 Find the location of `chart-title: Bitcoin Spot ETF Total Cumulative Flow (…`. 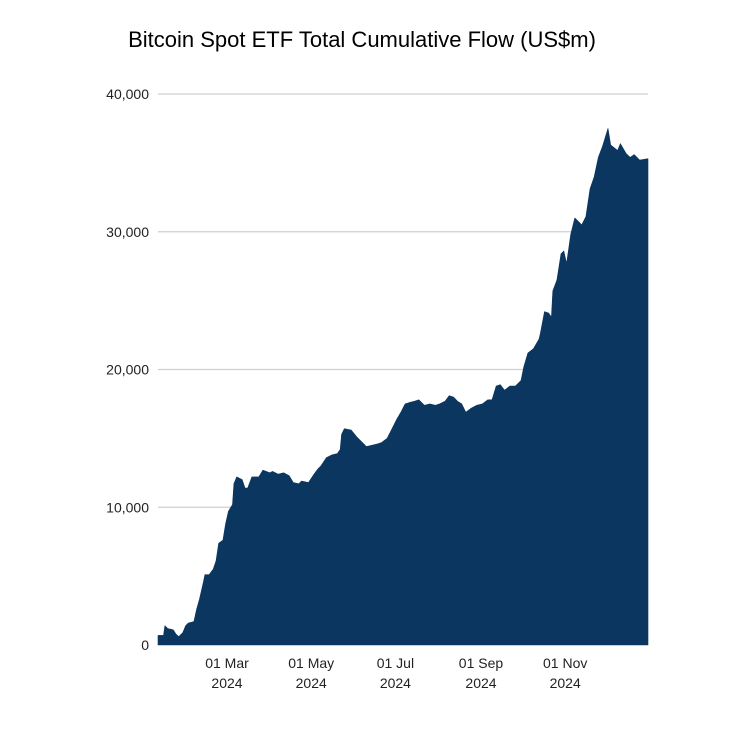

chart-title: Bitcoin Spot ETF Total Cumulative Flow (… is located at coordinates (362, 39).